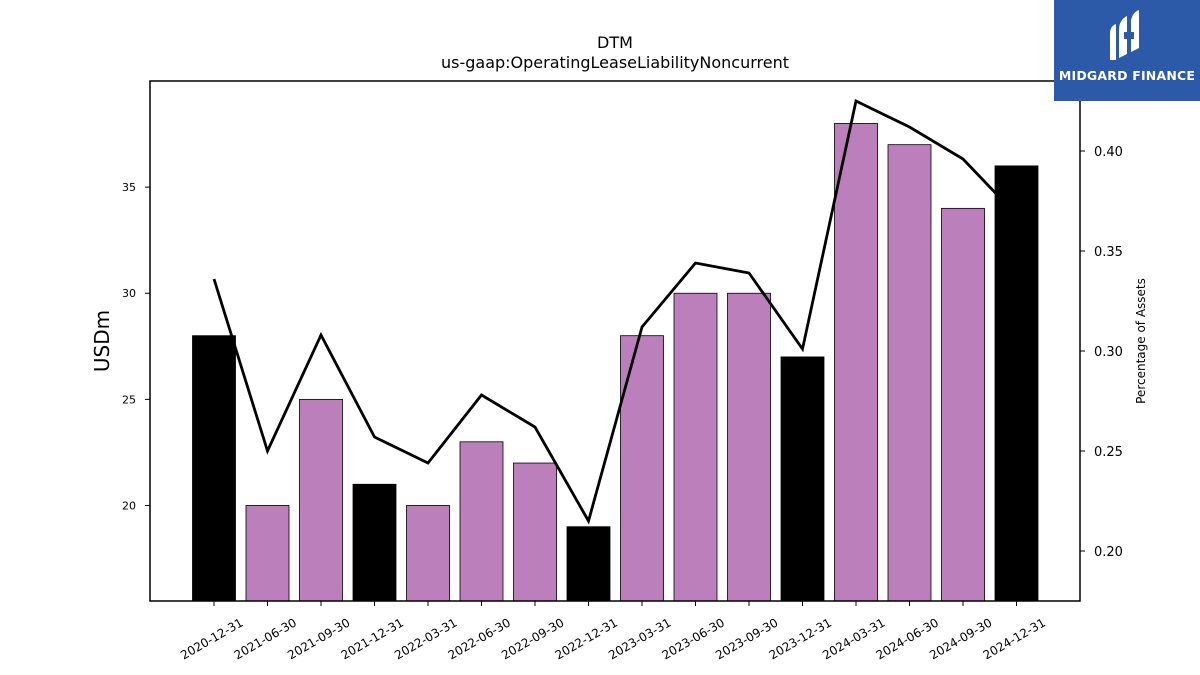  Describe the element at coordinates (1108, 552) in the screenshot. I see `y2-tick-label: 0.20` at that location.